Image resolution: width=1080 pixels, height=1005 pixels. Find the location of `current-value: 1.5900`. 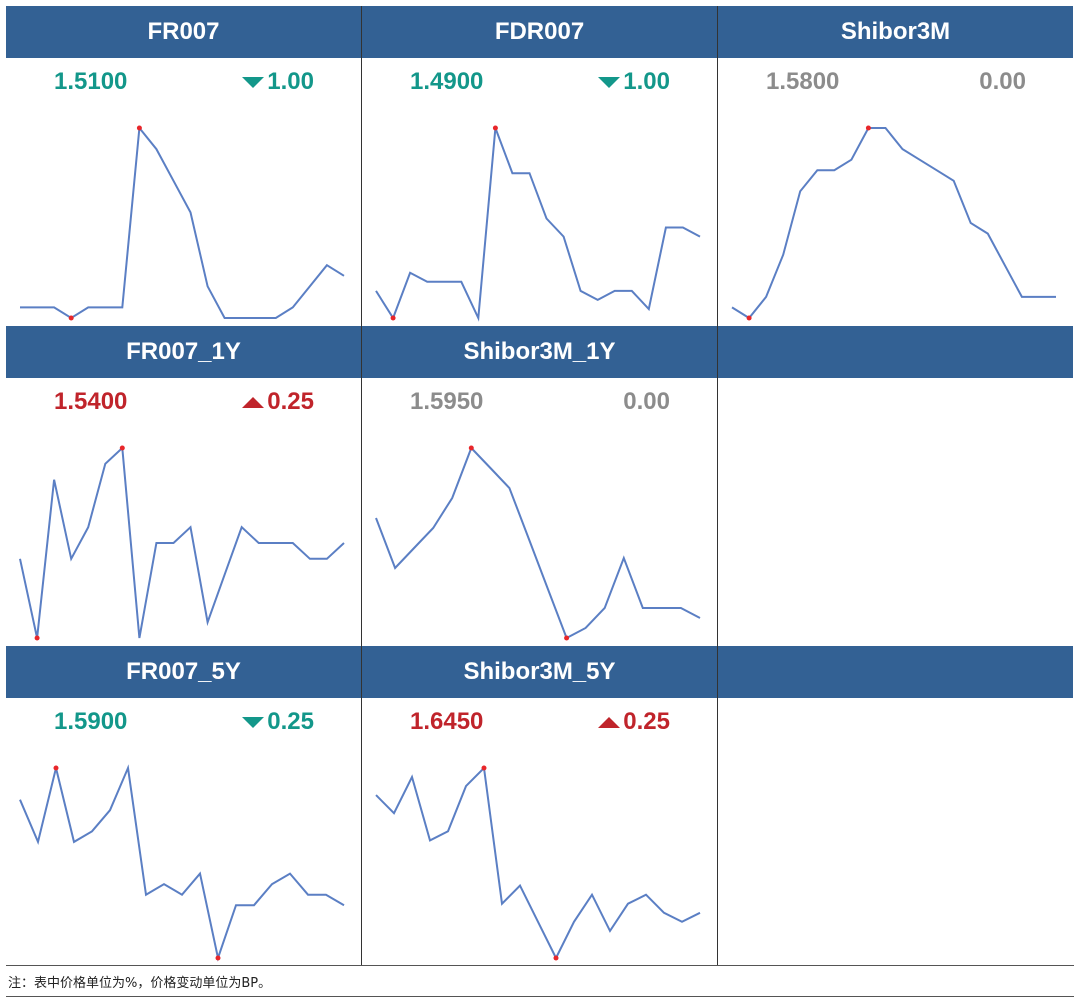

current-value: 1.5900 is located at coordinates (91, 721).